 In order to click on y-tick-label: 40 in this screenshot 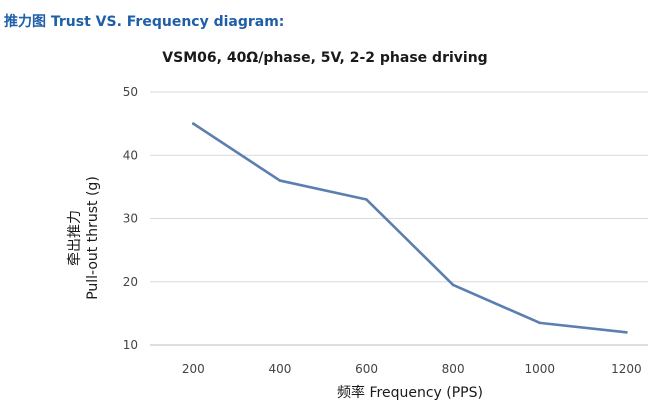, I will do `click(130, 155)`.